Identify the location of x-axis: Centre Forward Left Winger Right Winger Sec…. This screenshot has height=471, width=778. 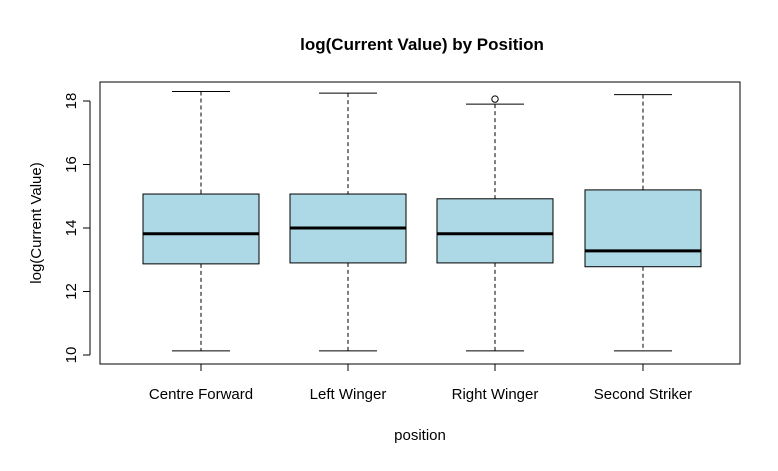
(420, 383).